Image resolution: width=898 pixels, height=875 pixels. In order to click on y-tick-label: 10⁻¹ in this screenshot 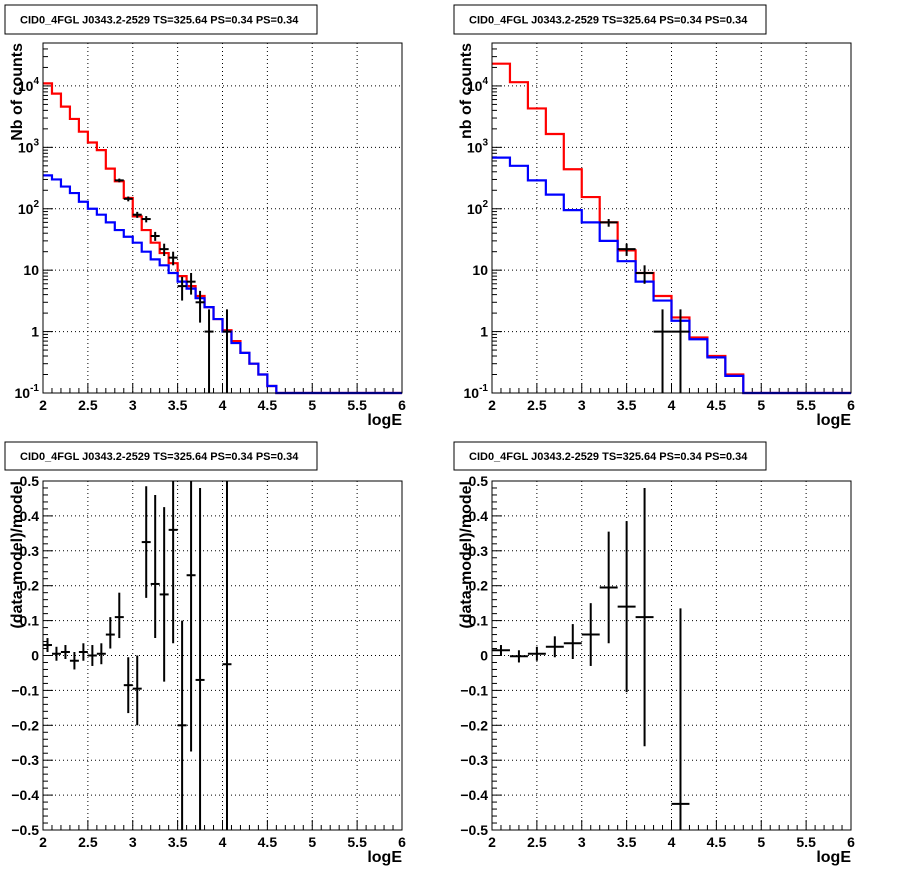, I will do `click(27, 392)`.